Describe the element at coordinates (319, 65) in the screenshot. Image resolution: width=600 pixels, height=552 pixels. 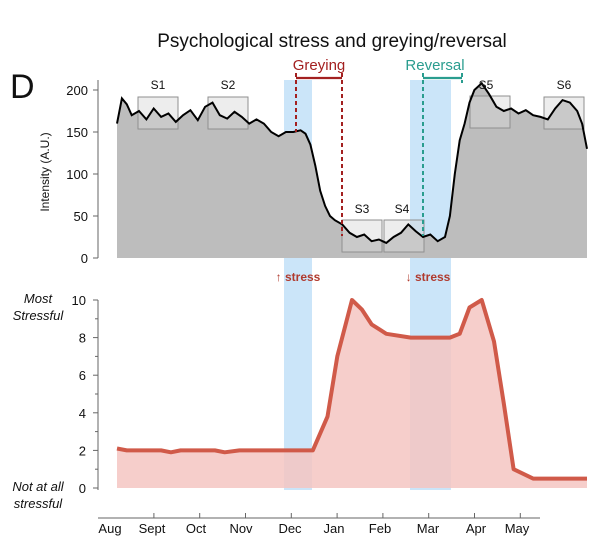
I see `greying-label: Greying` at that location.